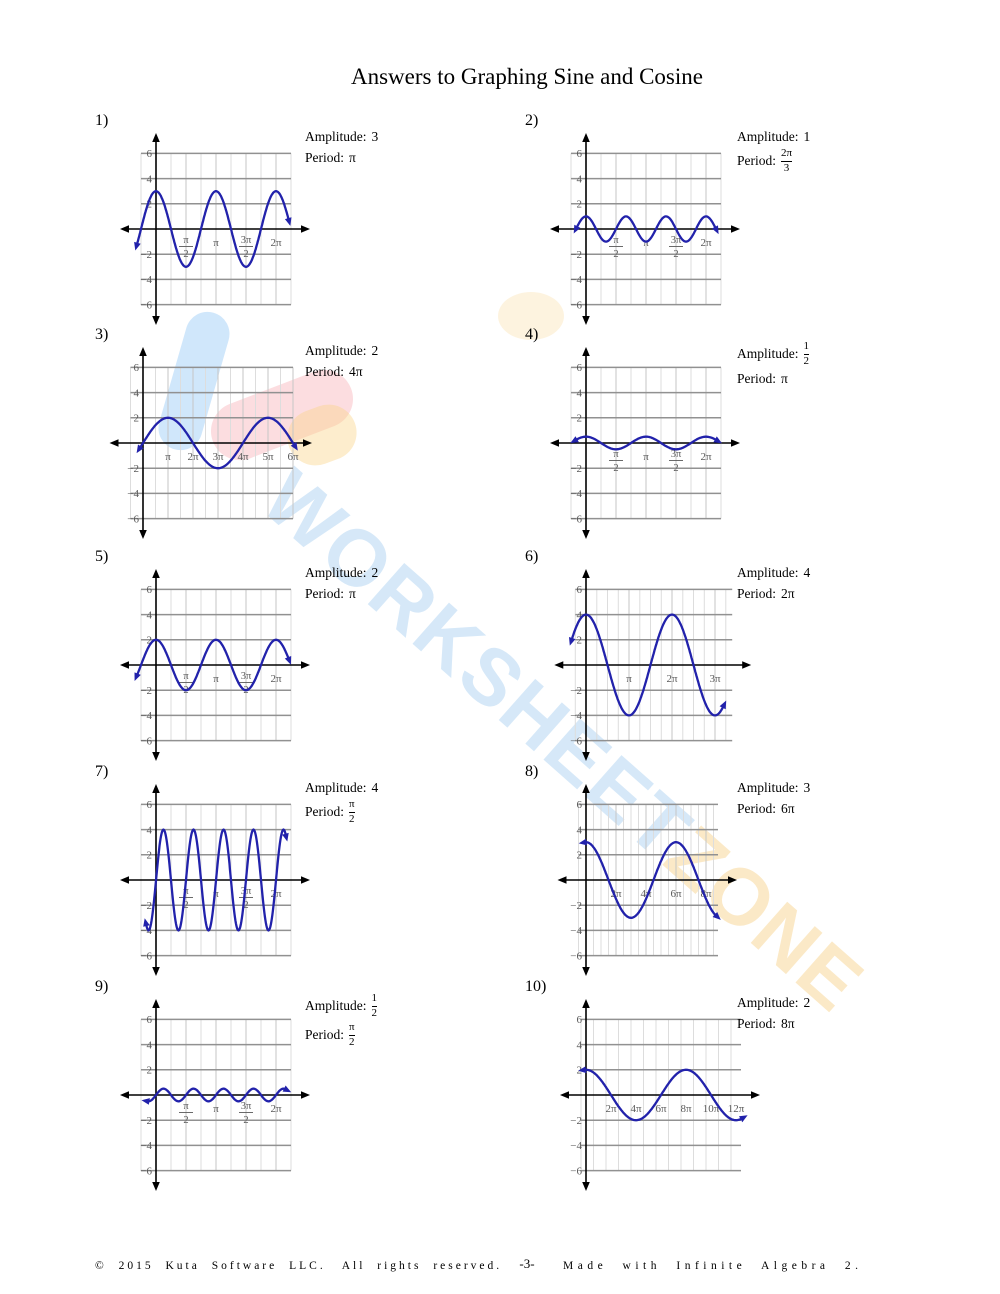  I want to click on amplitude-line: Amplitude: 1 2, so click(773, 354).